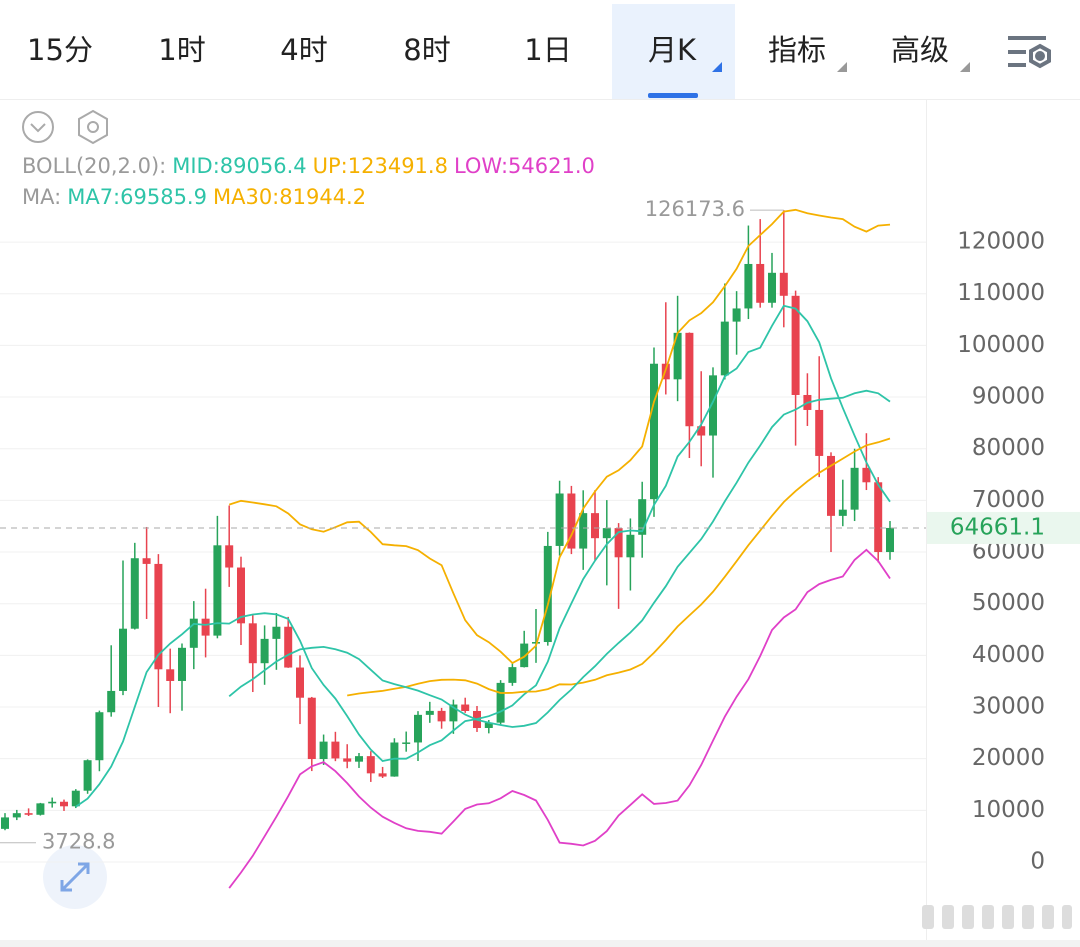 The width and height of the screenshot is (1080, 947). I want to click on legend-item: MA7:69585.9, so click(137, 197).